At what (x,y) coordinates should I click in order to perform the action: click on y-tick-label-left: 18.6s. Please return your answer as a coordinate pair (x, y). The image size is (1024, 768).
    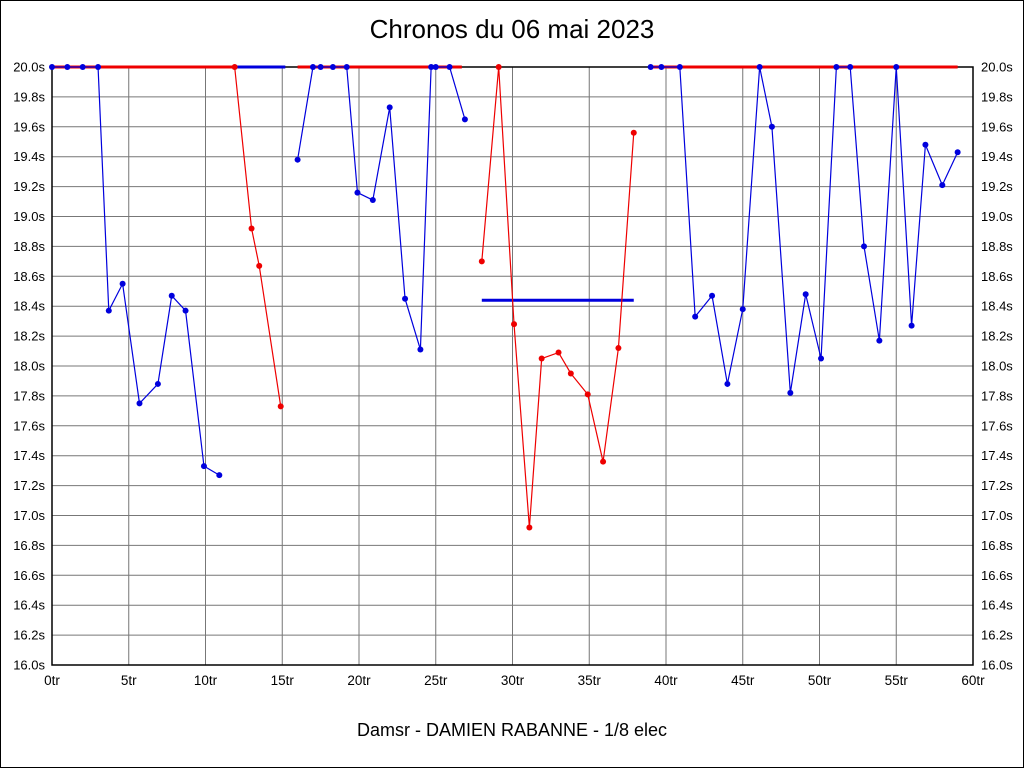
    Looking at the image, I should click on (29, 276).